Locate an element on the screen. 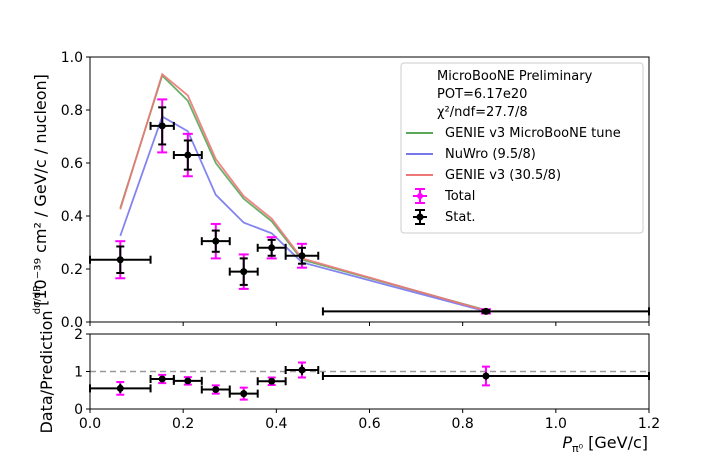 The height and width of the screenshot is (472, 720). legend-series-label: GENIE v3 (30.5/8) is located at coordinates (503, 175).